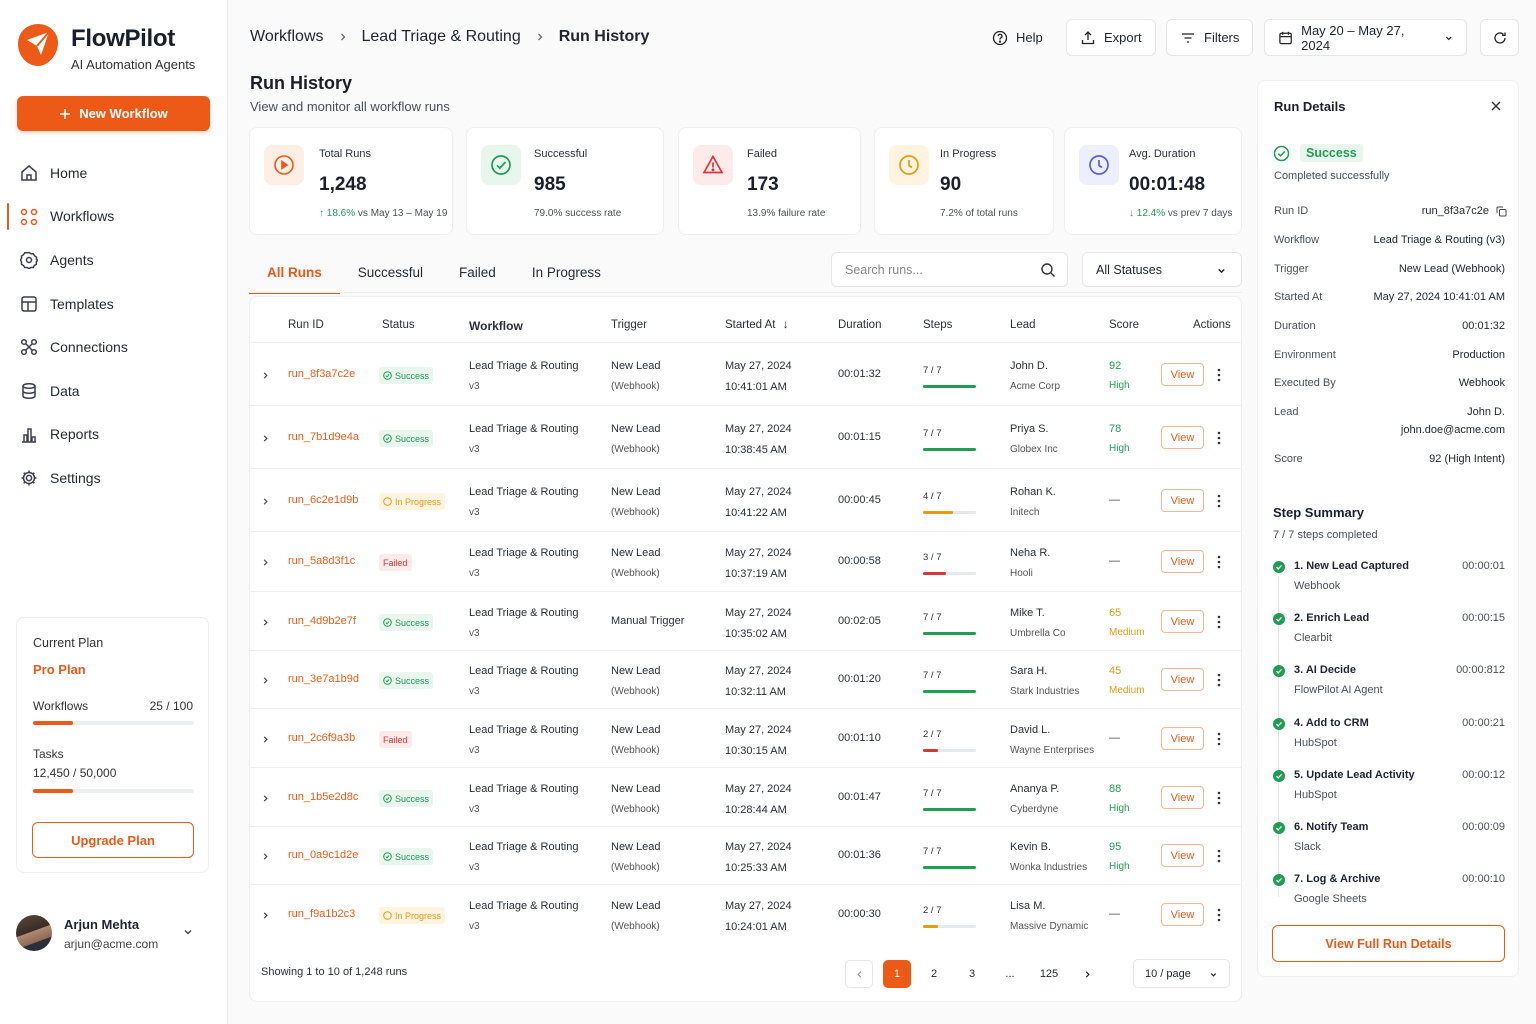 The width and height of the screenshot is (1536, 1024). What do you see at coordinates (1483, 326) in the screenshot?
I see `detail-value: 00:01:32` at bounding box center [1483, 326].